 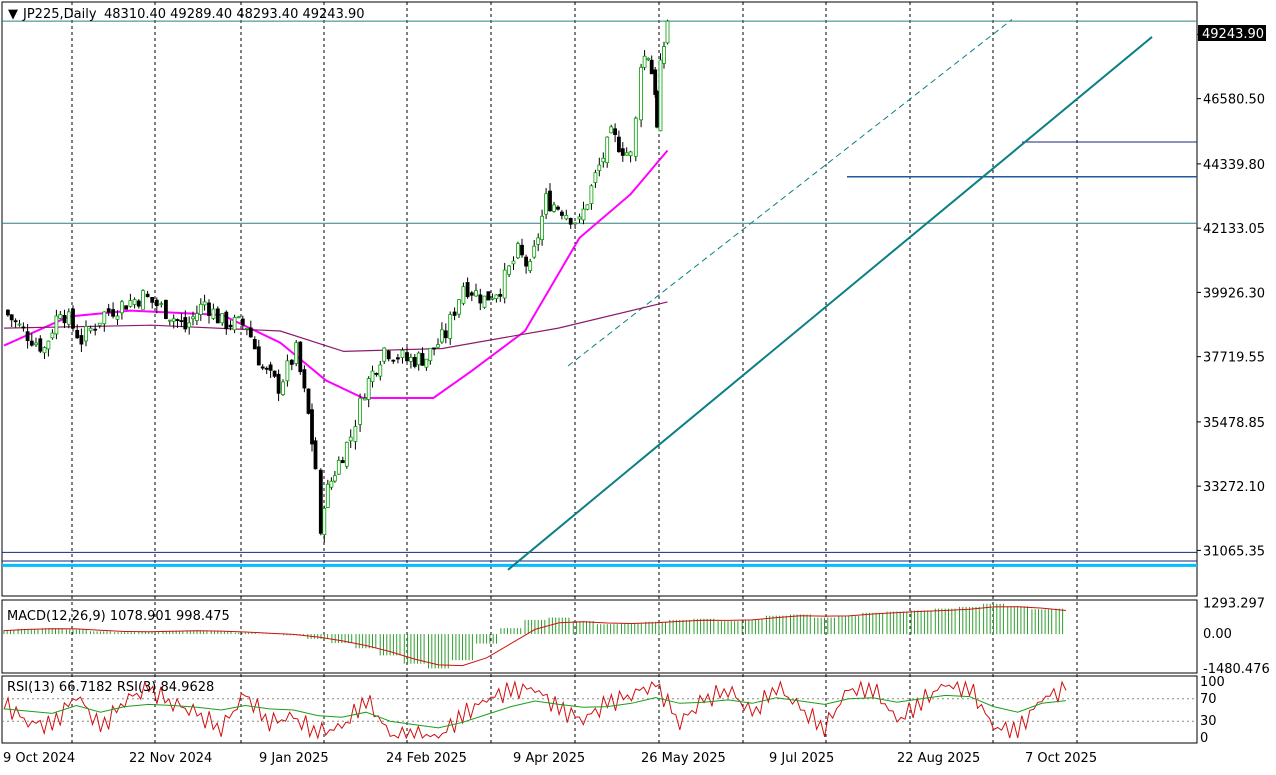 What do you see at coordinates (13, 14) in the screenshot?
I see `dropdown-triangle-icon: ▼` at bounding box center [13, 14].